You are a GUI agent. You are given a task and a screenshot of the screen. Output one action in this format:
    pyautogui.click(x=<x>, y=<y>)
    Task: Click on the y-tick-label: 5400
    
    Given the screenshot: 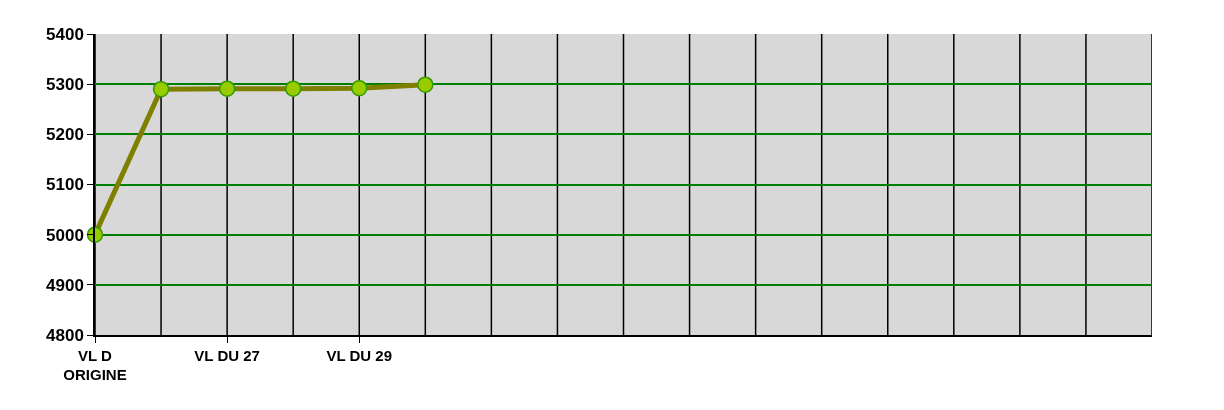 What is the action you would take?
    pyautogui.click(x=65, y=34)
    